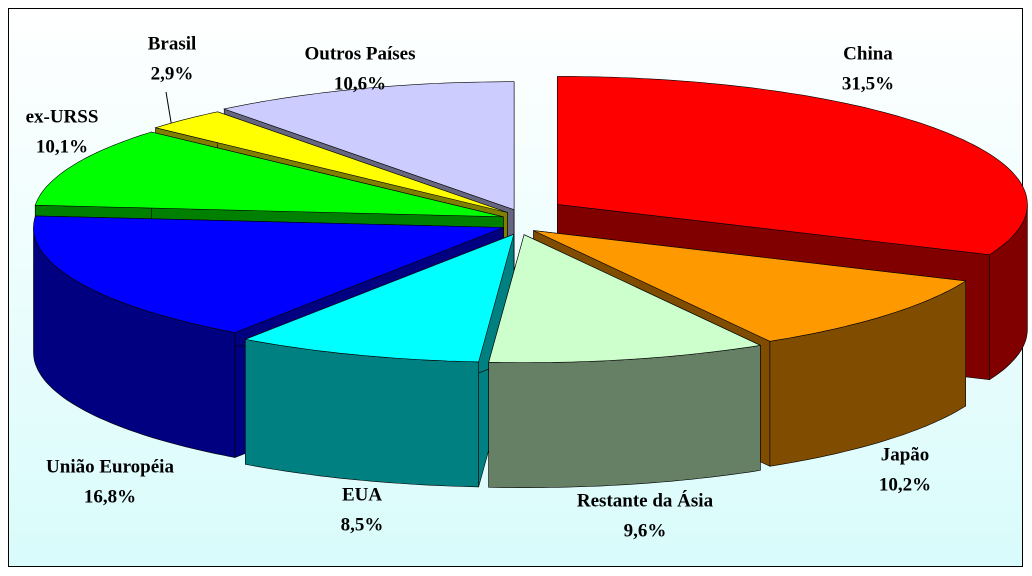  What do you see at coordinates (868, 83) in the screenshot?
I see `slice-value-label: 31,5%` at bounding box center [868, 83].